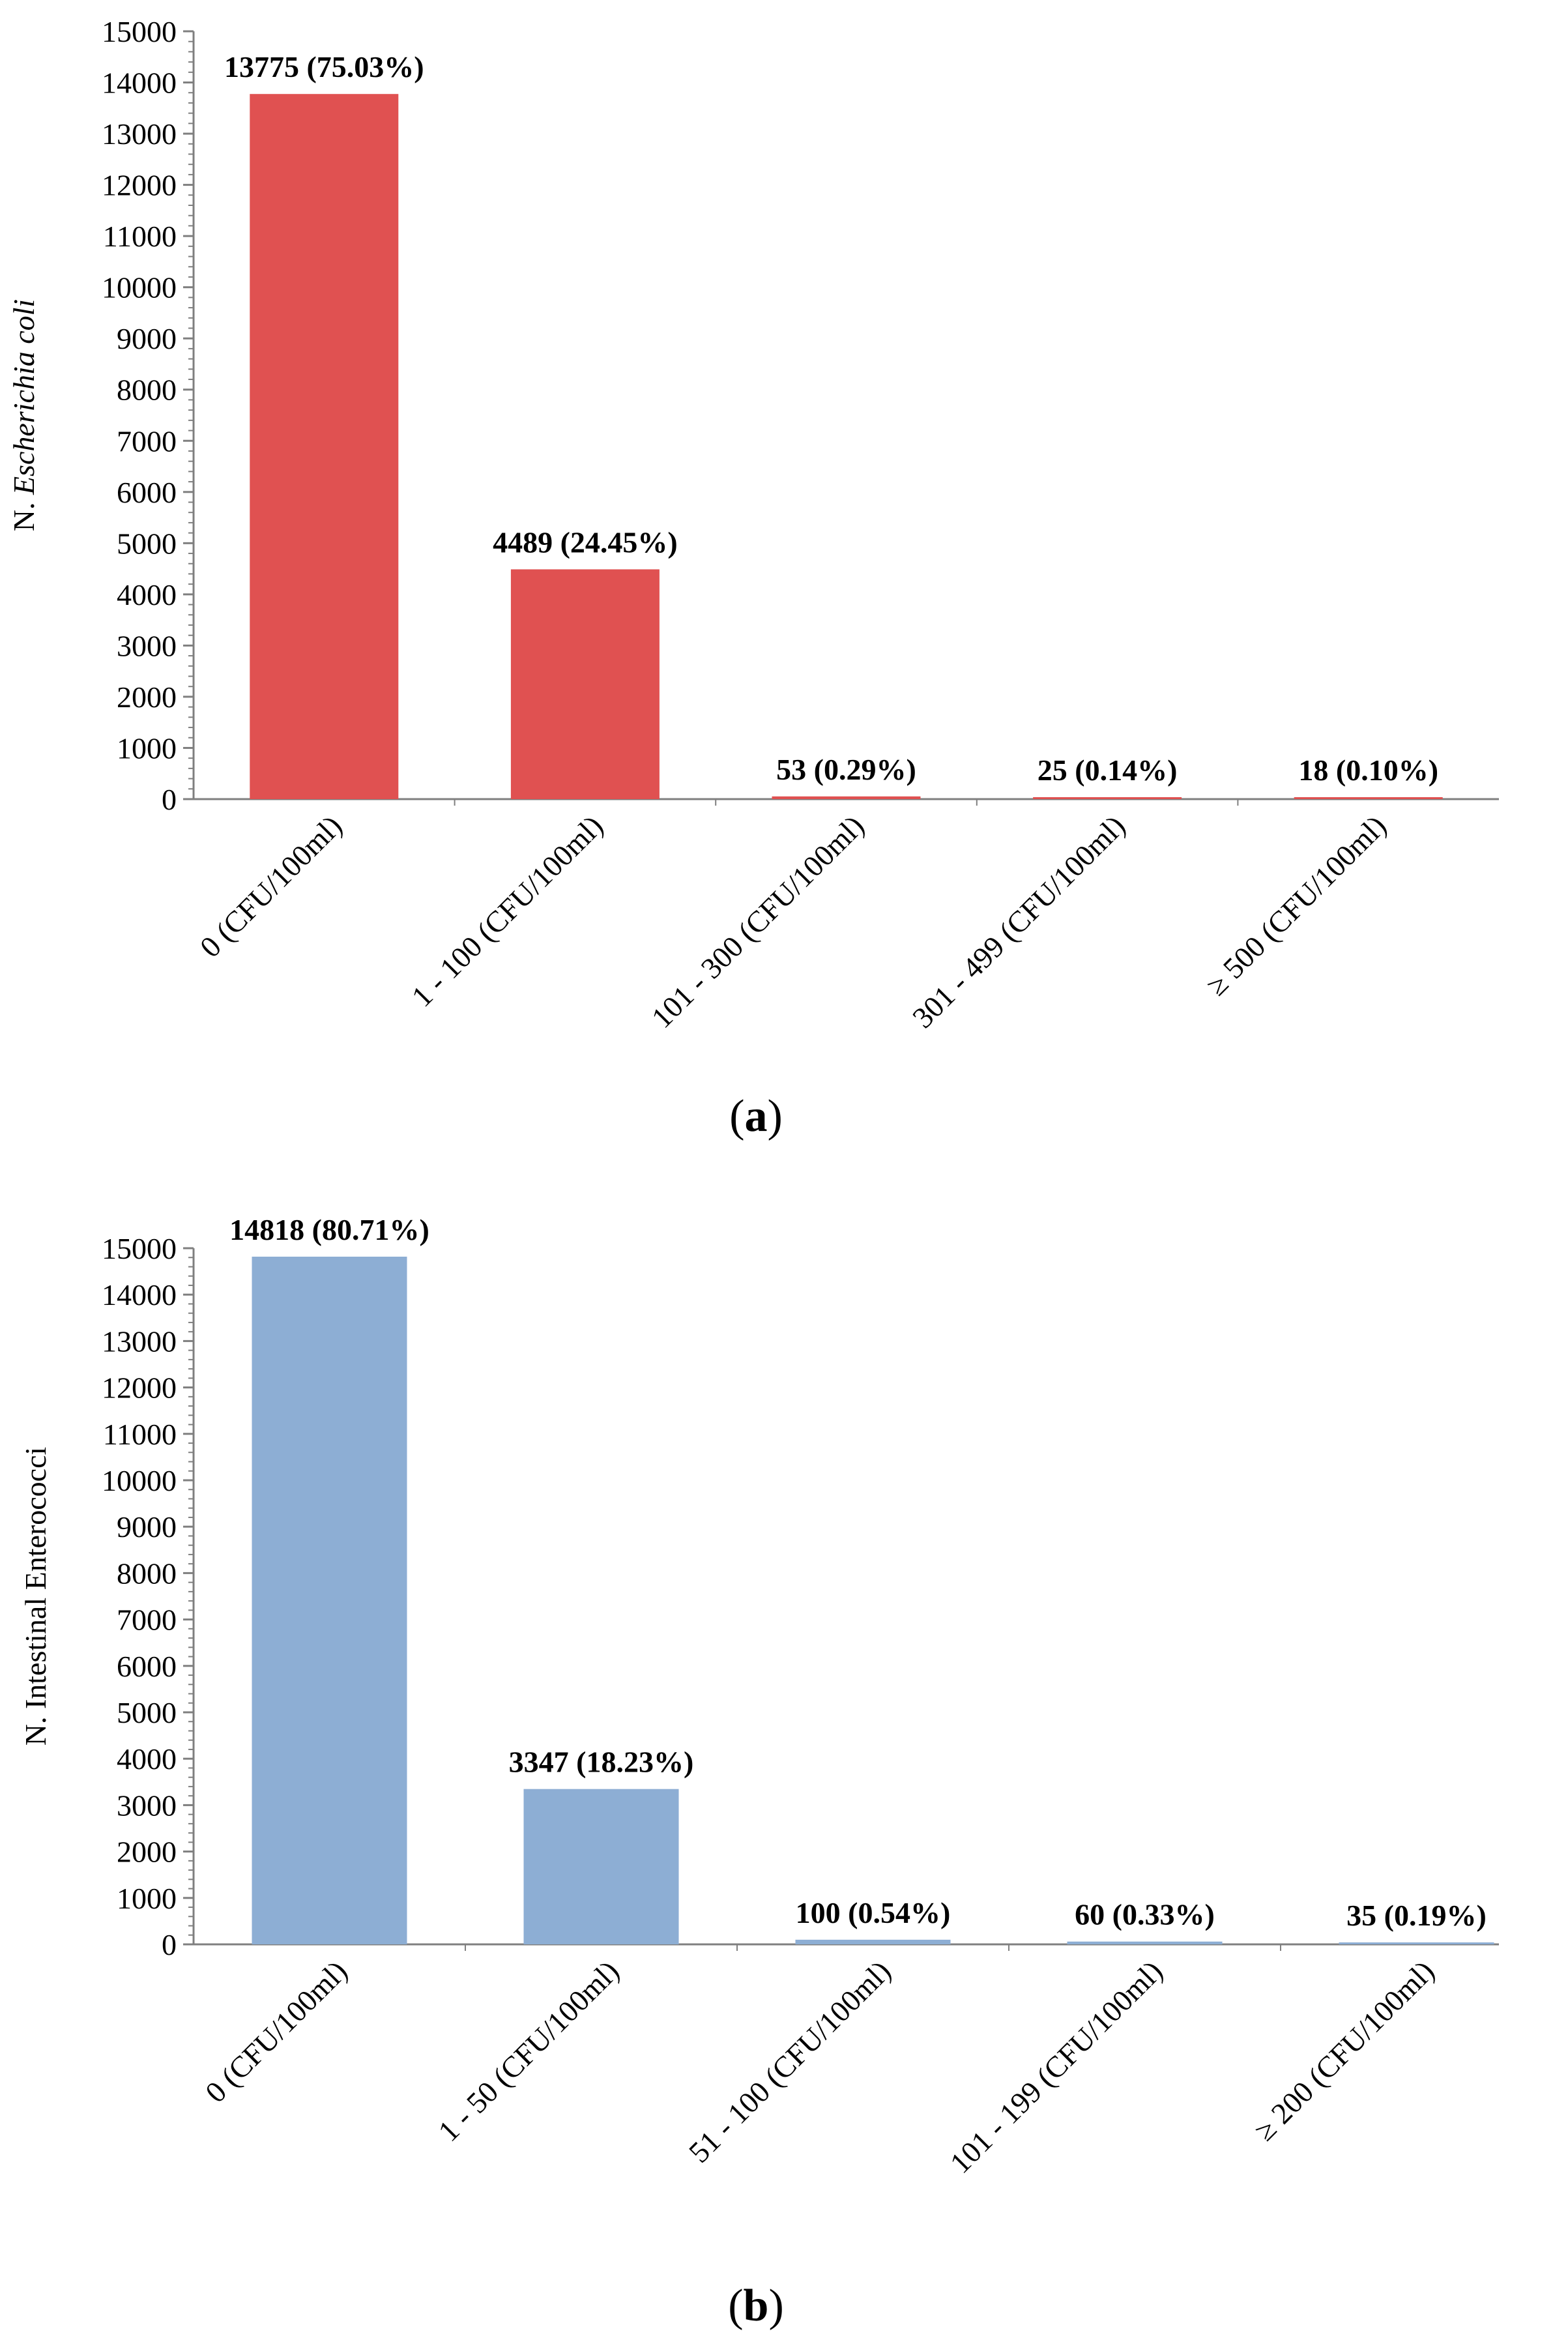 This screenshot has height=2340, width=1568. What do you see at coordinates (1018, 922) in the screenshot?
I see `category-label: 301 - 499 (CFU/100ml)` at bounding box center [1018, 922].